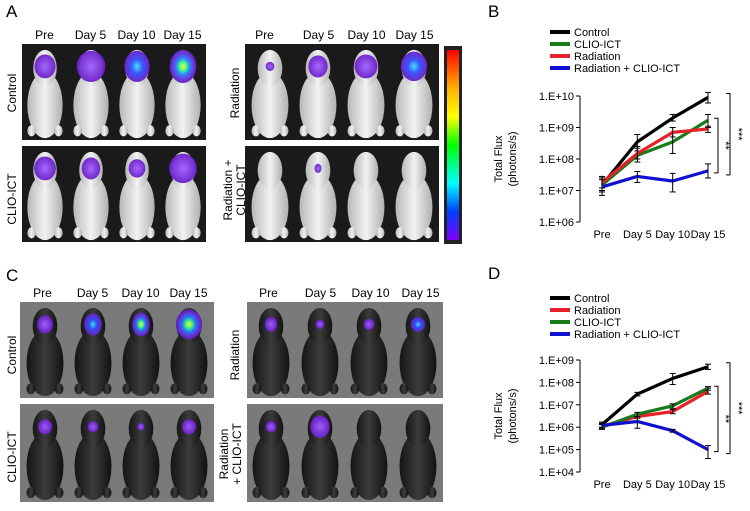  I want to click on panel-letter-d: D, so click(494, 273).